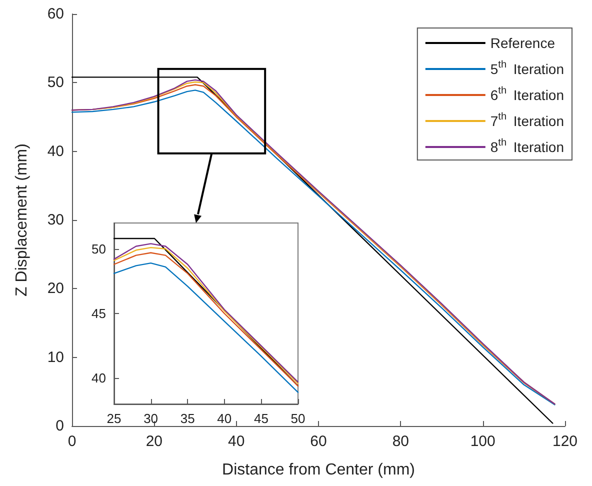 Image resolution: width=592 pixels, height=486 pixels. I want to click on x-tick-label: 120, so click(565, 441).